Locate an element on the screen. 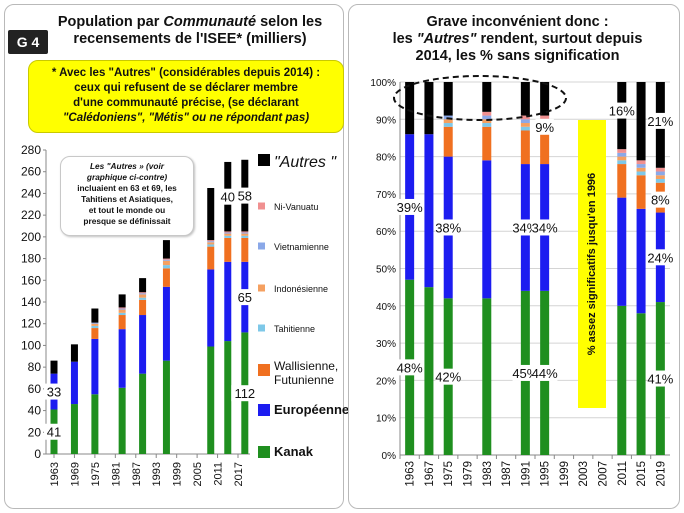 The width and height of the screenshot is (684, 513). x-tick-label: 1963 is located at coordinates (411, 474).